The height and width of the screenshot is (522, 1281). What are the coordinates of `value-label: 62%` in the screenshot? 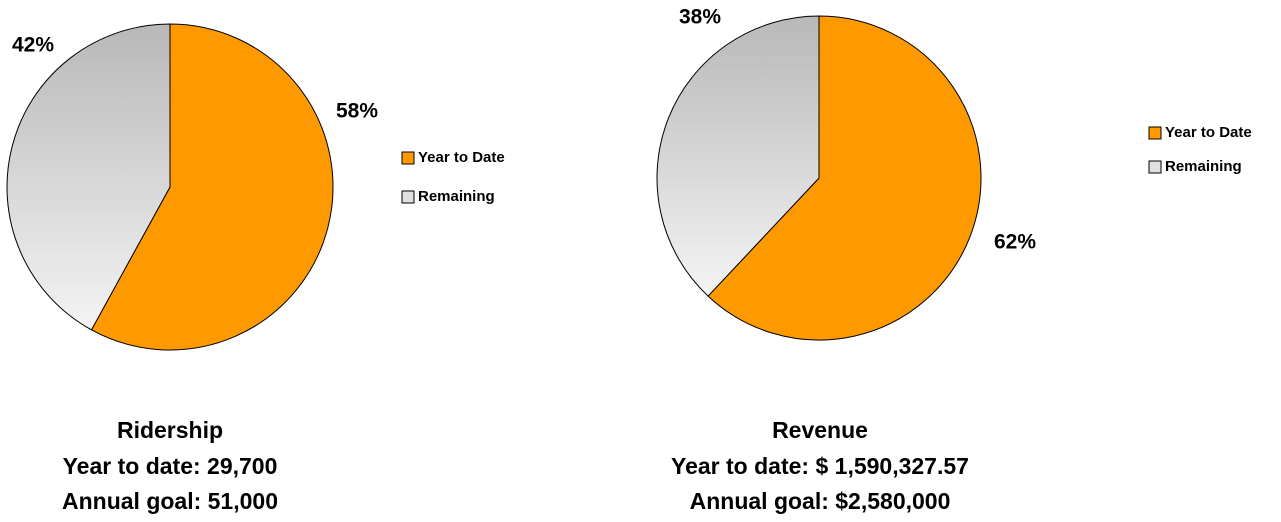 It's located at (1015, 242).